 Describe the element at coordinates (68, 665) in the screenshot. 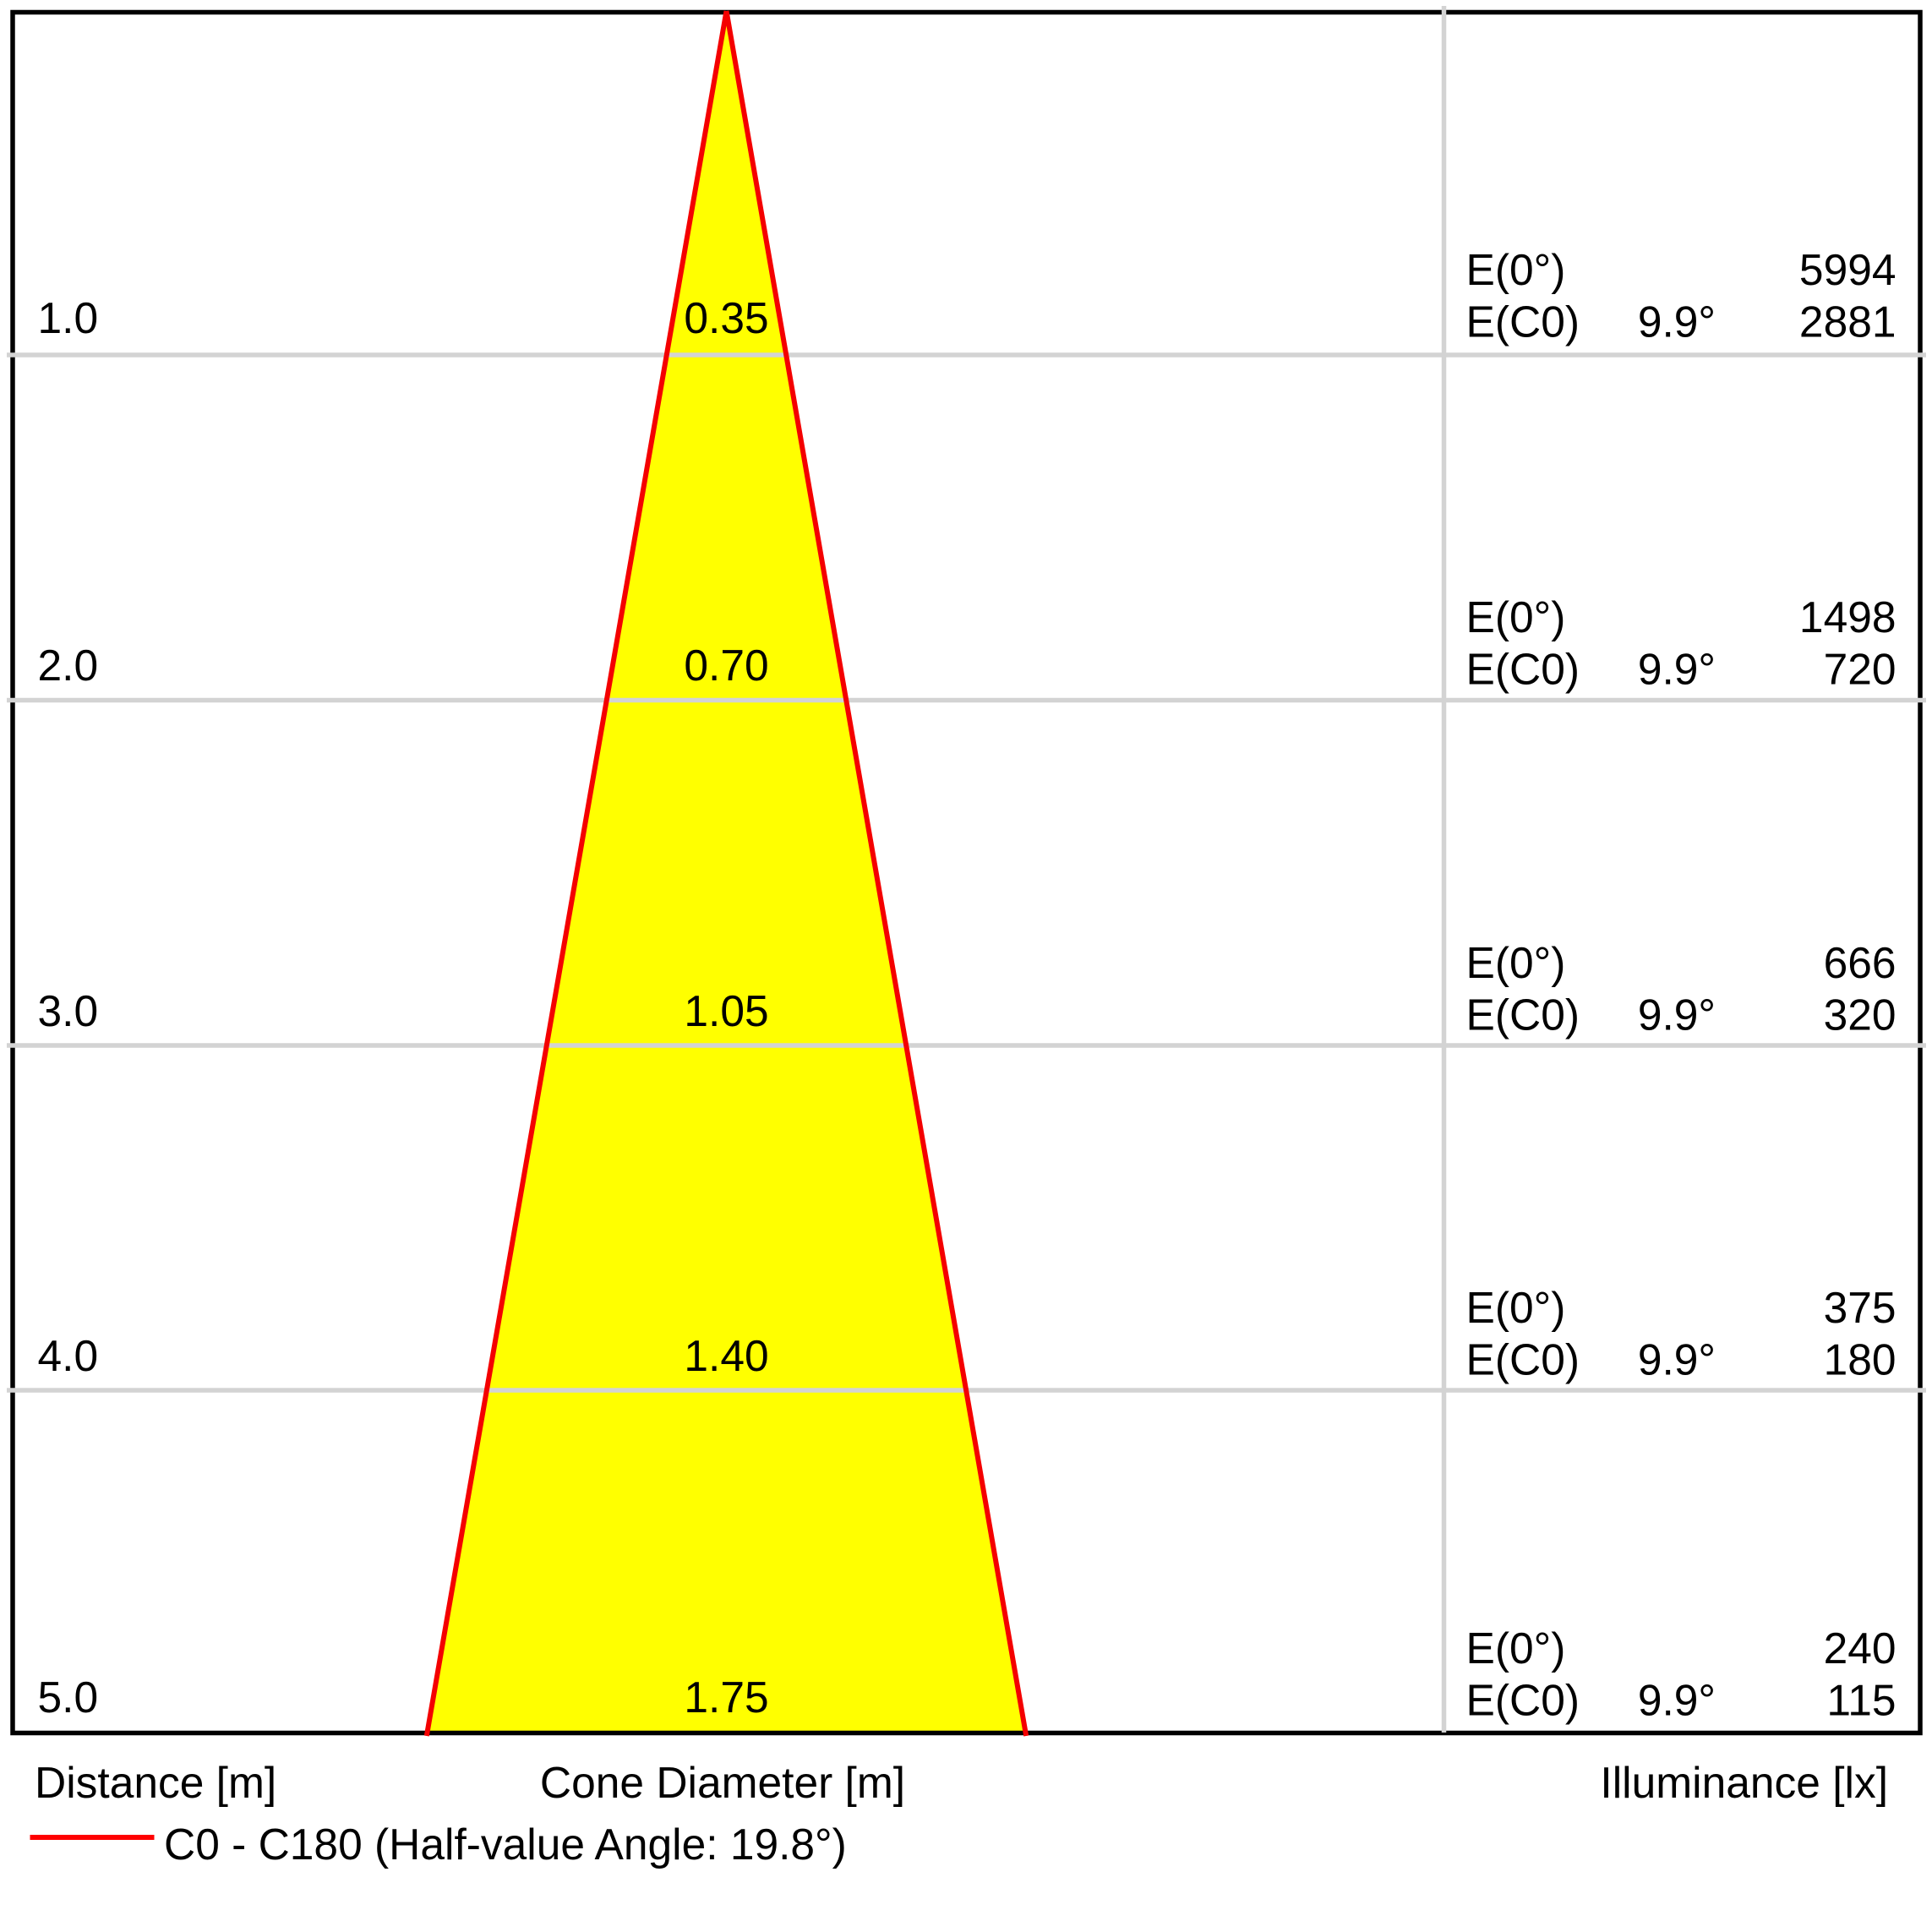

I see `svg-text: 2.0` at that location.